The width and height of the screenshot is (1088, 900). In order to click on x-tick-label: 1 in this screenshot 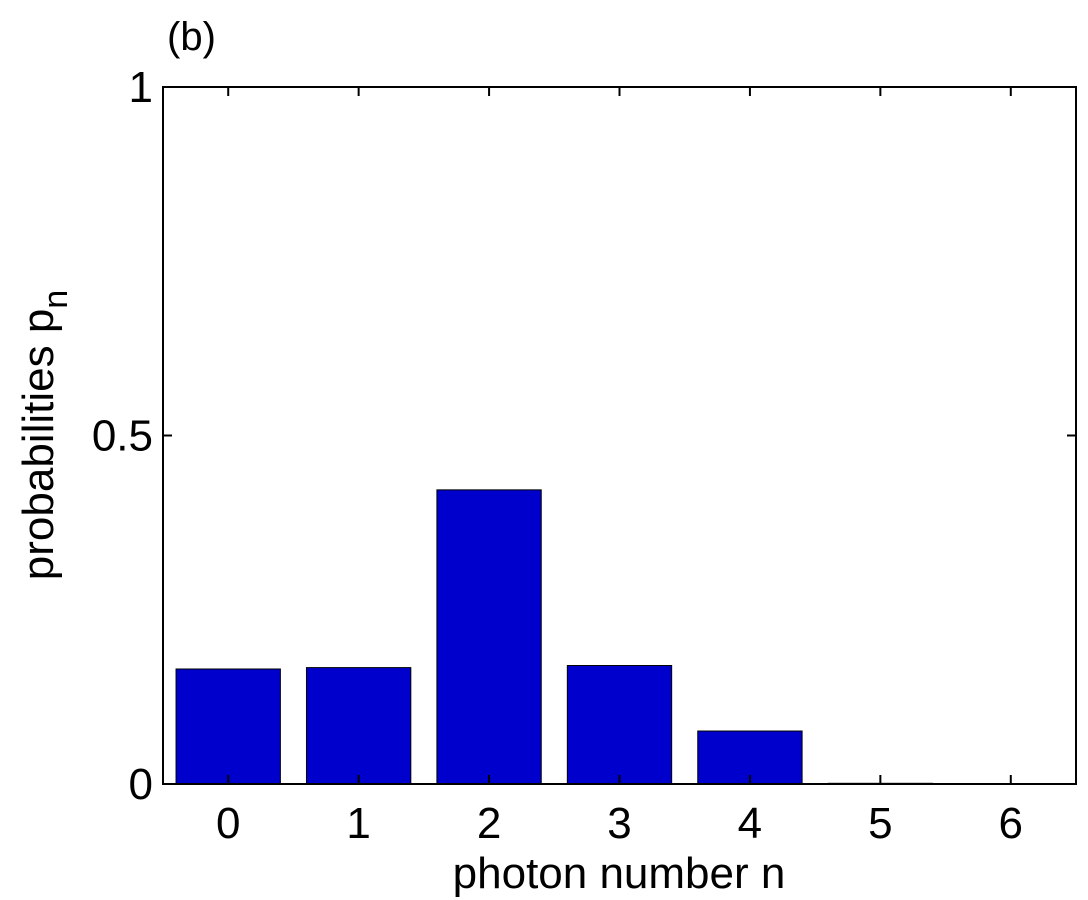, I will do `click(358, 823)`.